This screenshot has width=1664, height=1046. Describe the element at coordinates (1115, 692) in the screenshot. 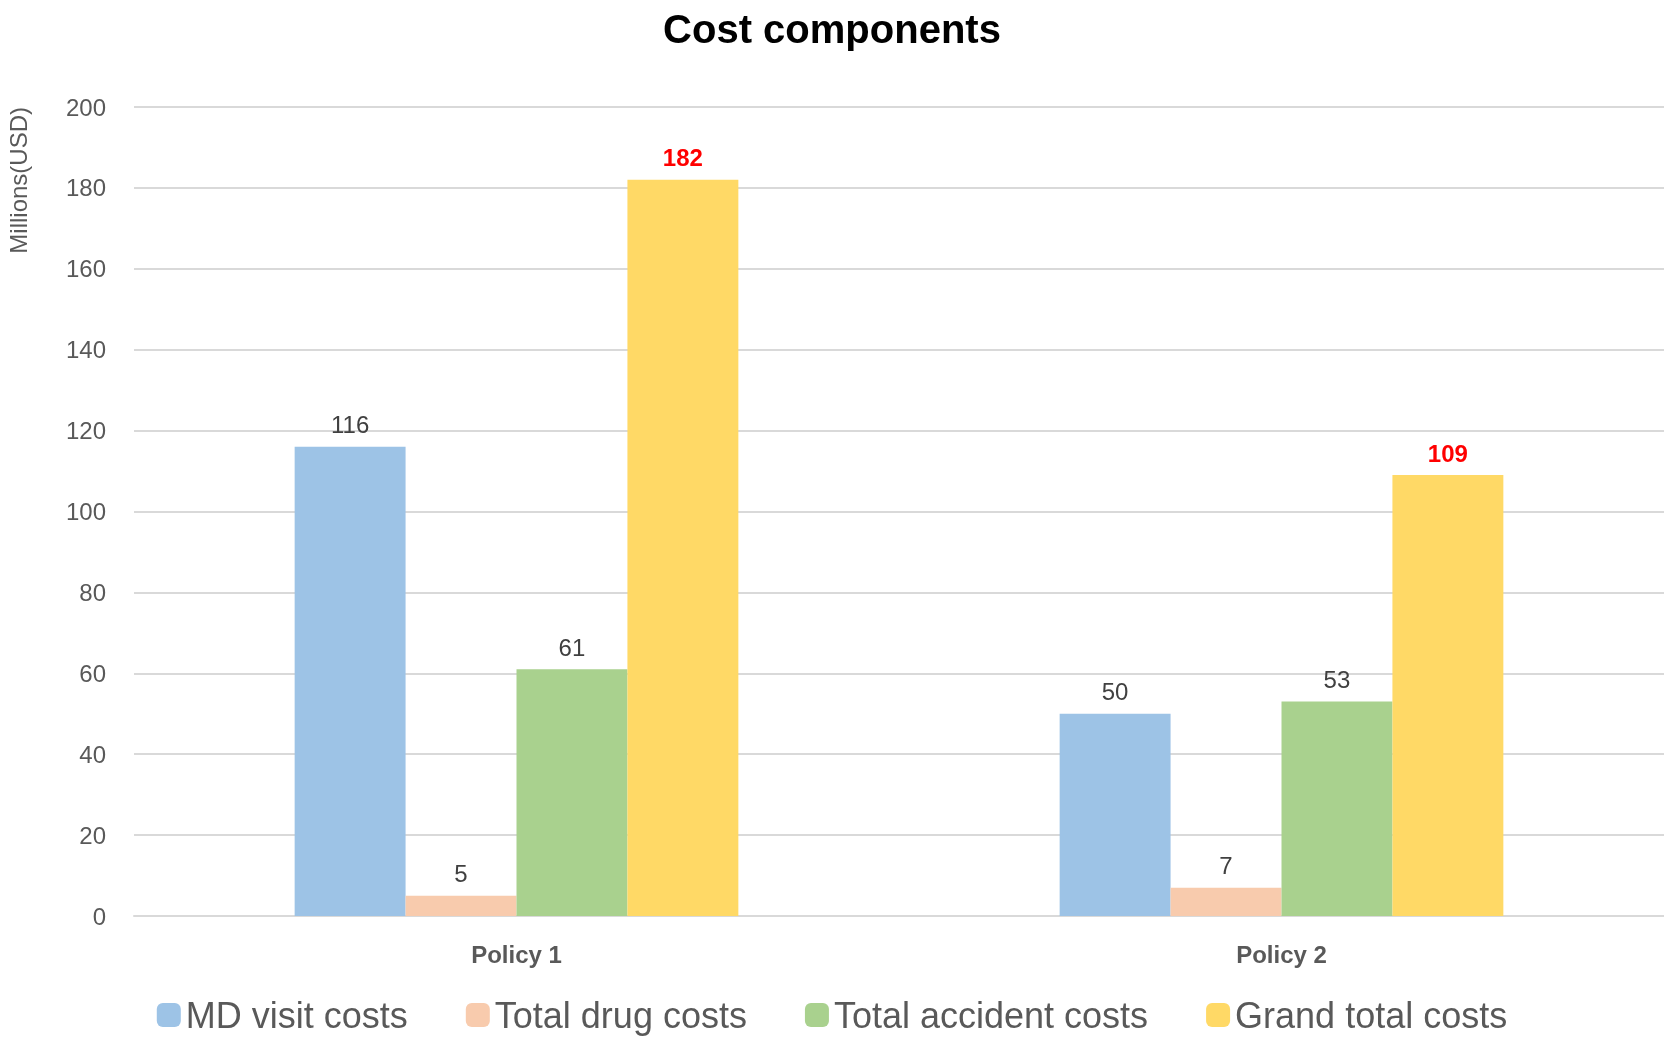

I see `data-label: 50` at that location.